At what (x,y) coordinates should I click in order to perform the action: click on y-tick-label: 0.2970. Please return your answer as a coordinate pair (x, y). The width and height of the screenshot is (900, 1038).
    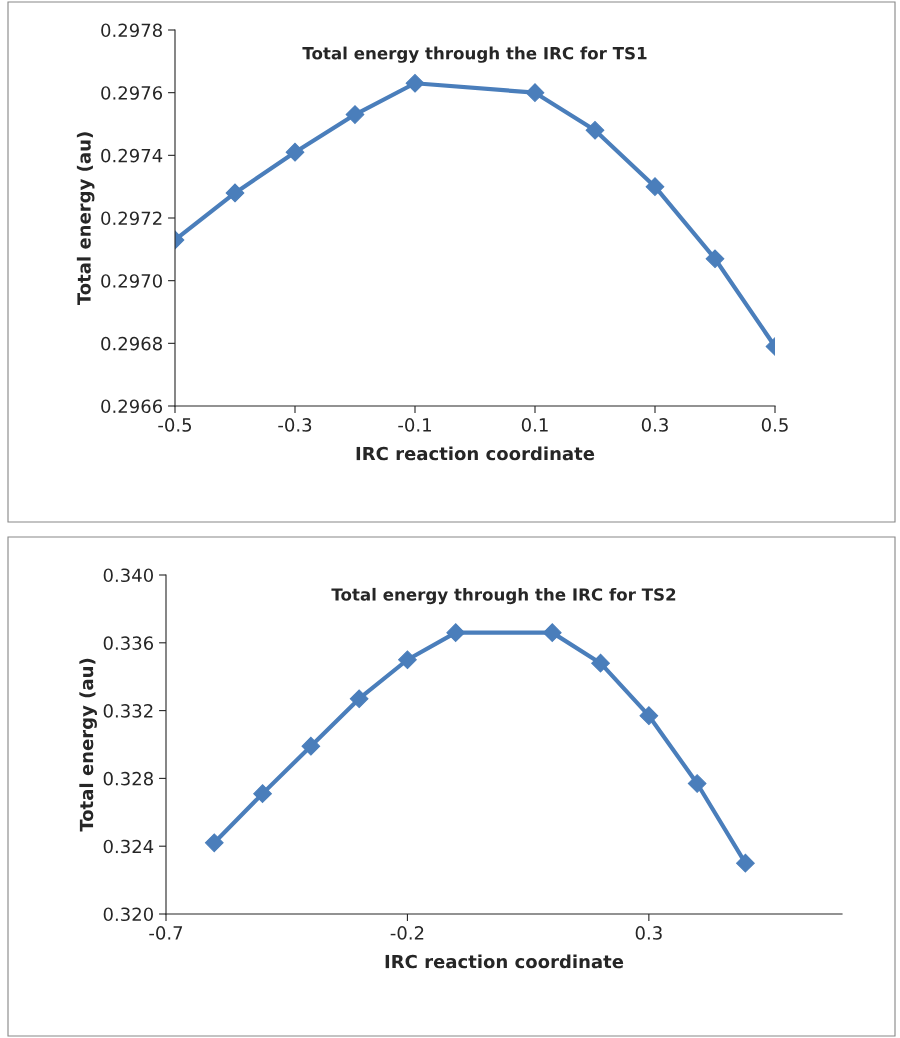
    Looking at the image, I should click on (131, 281).